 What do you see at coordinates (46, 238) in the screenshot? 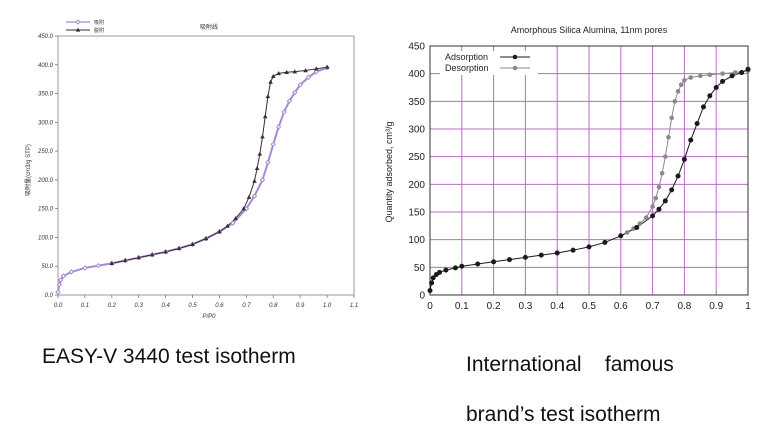
I see `left-y-tick-label: 100.0` at bounding box center [46, 238].